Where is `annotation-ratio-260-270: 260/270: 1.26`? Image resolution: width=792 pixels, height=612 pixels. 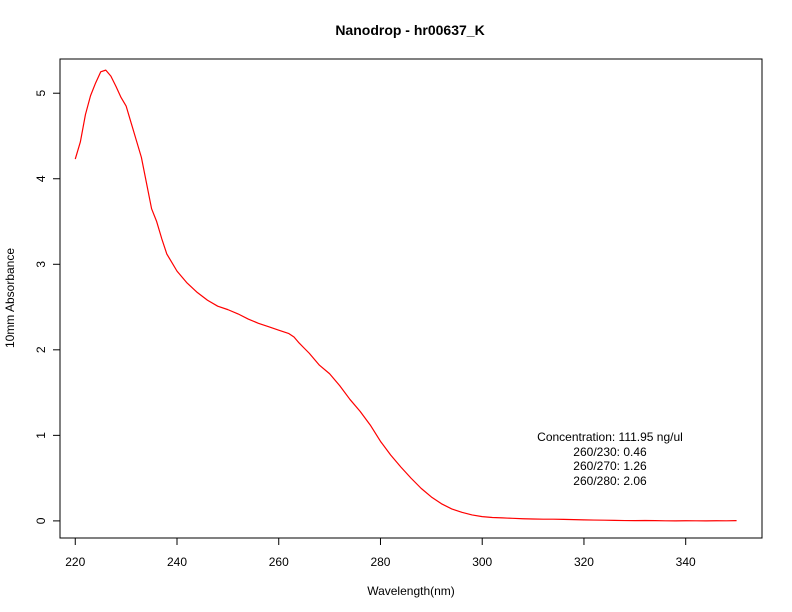 annotation-ratio-260-270: 260/270: 1.26 is located at coordinates (610, 466).